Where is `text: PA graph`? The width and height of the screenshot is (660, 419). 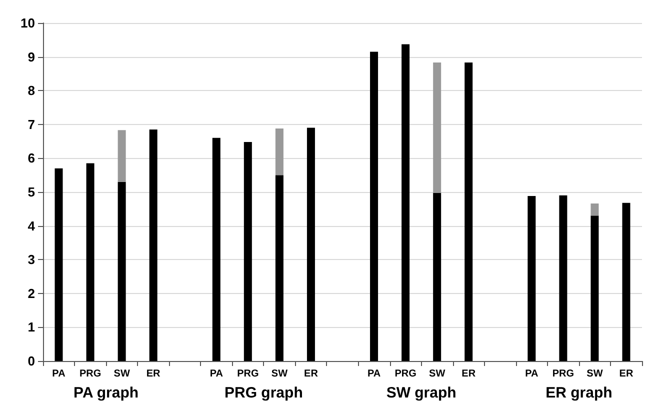 text: PA graph is located at coordinates (106, 393).